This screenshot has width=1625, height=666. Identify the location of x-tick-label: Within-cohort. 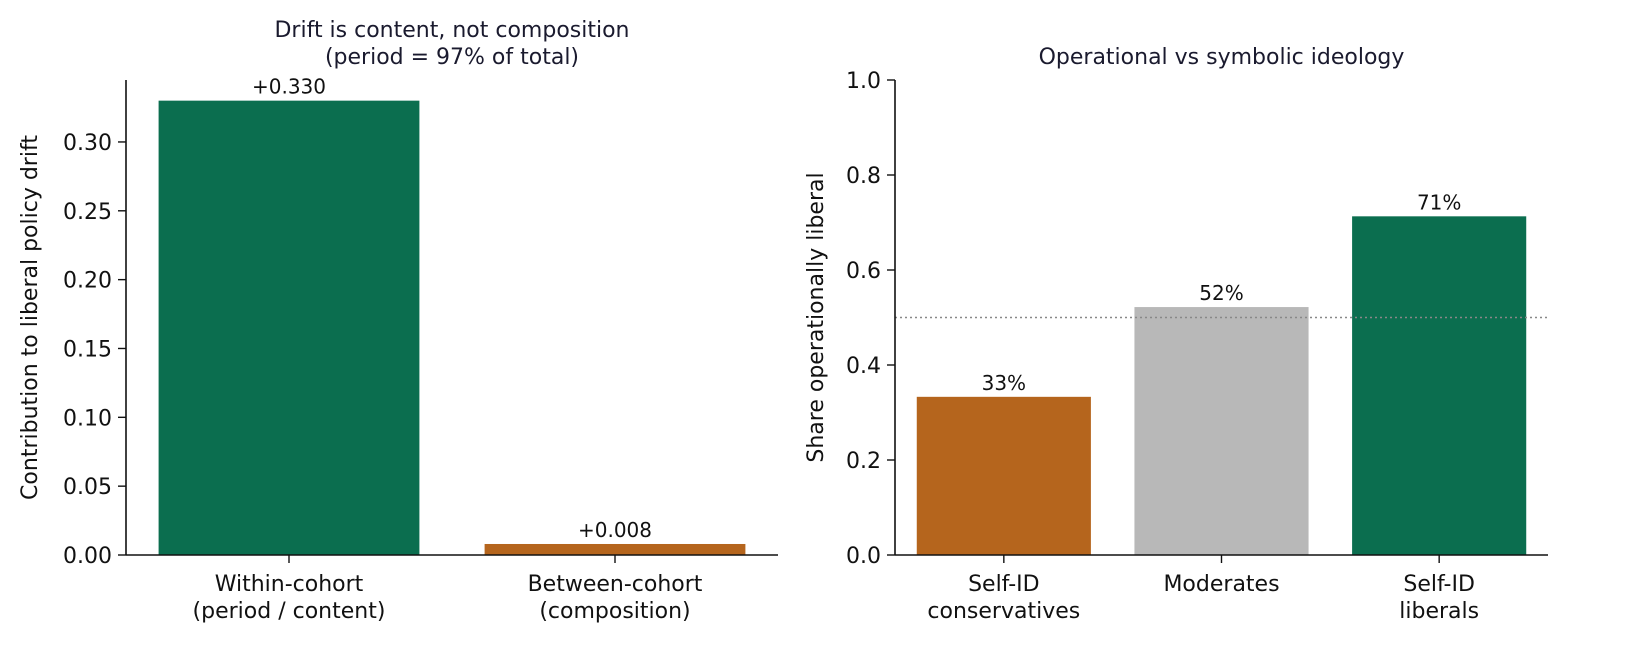
(289, 584).